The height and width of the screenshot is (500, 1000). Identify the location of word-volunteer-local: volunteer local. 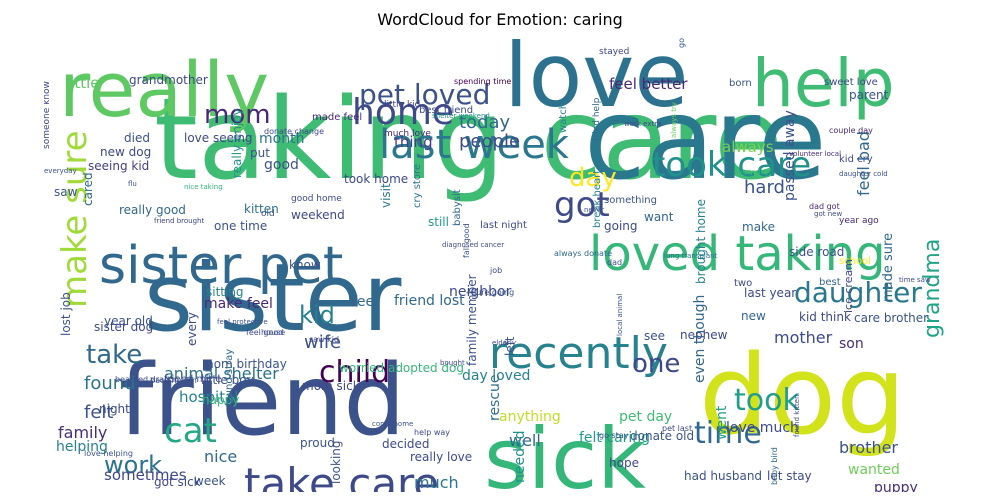
(815, 154).